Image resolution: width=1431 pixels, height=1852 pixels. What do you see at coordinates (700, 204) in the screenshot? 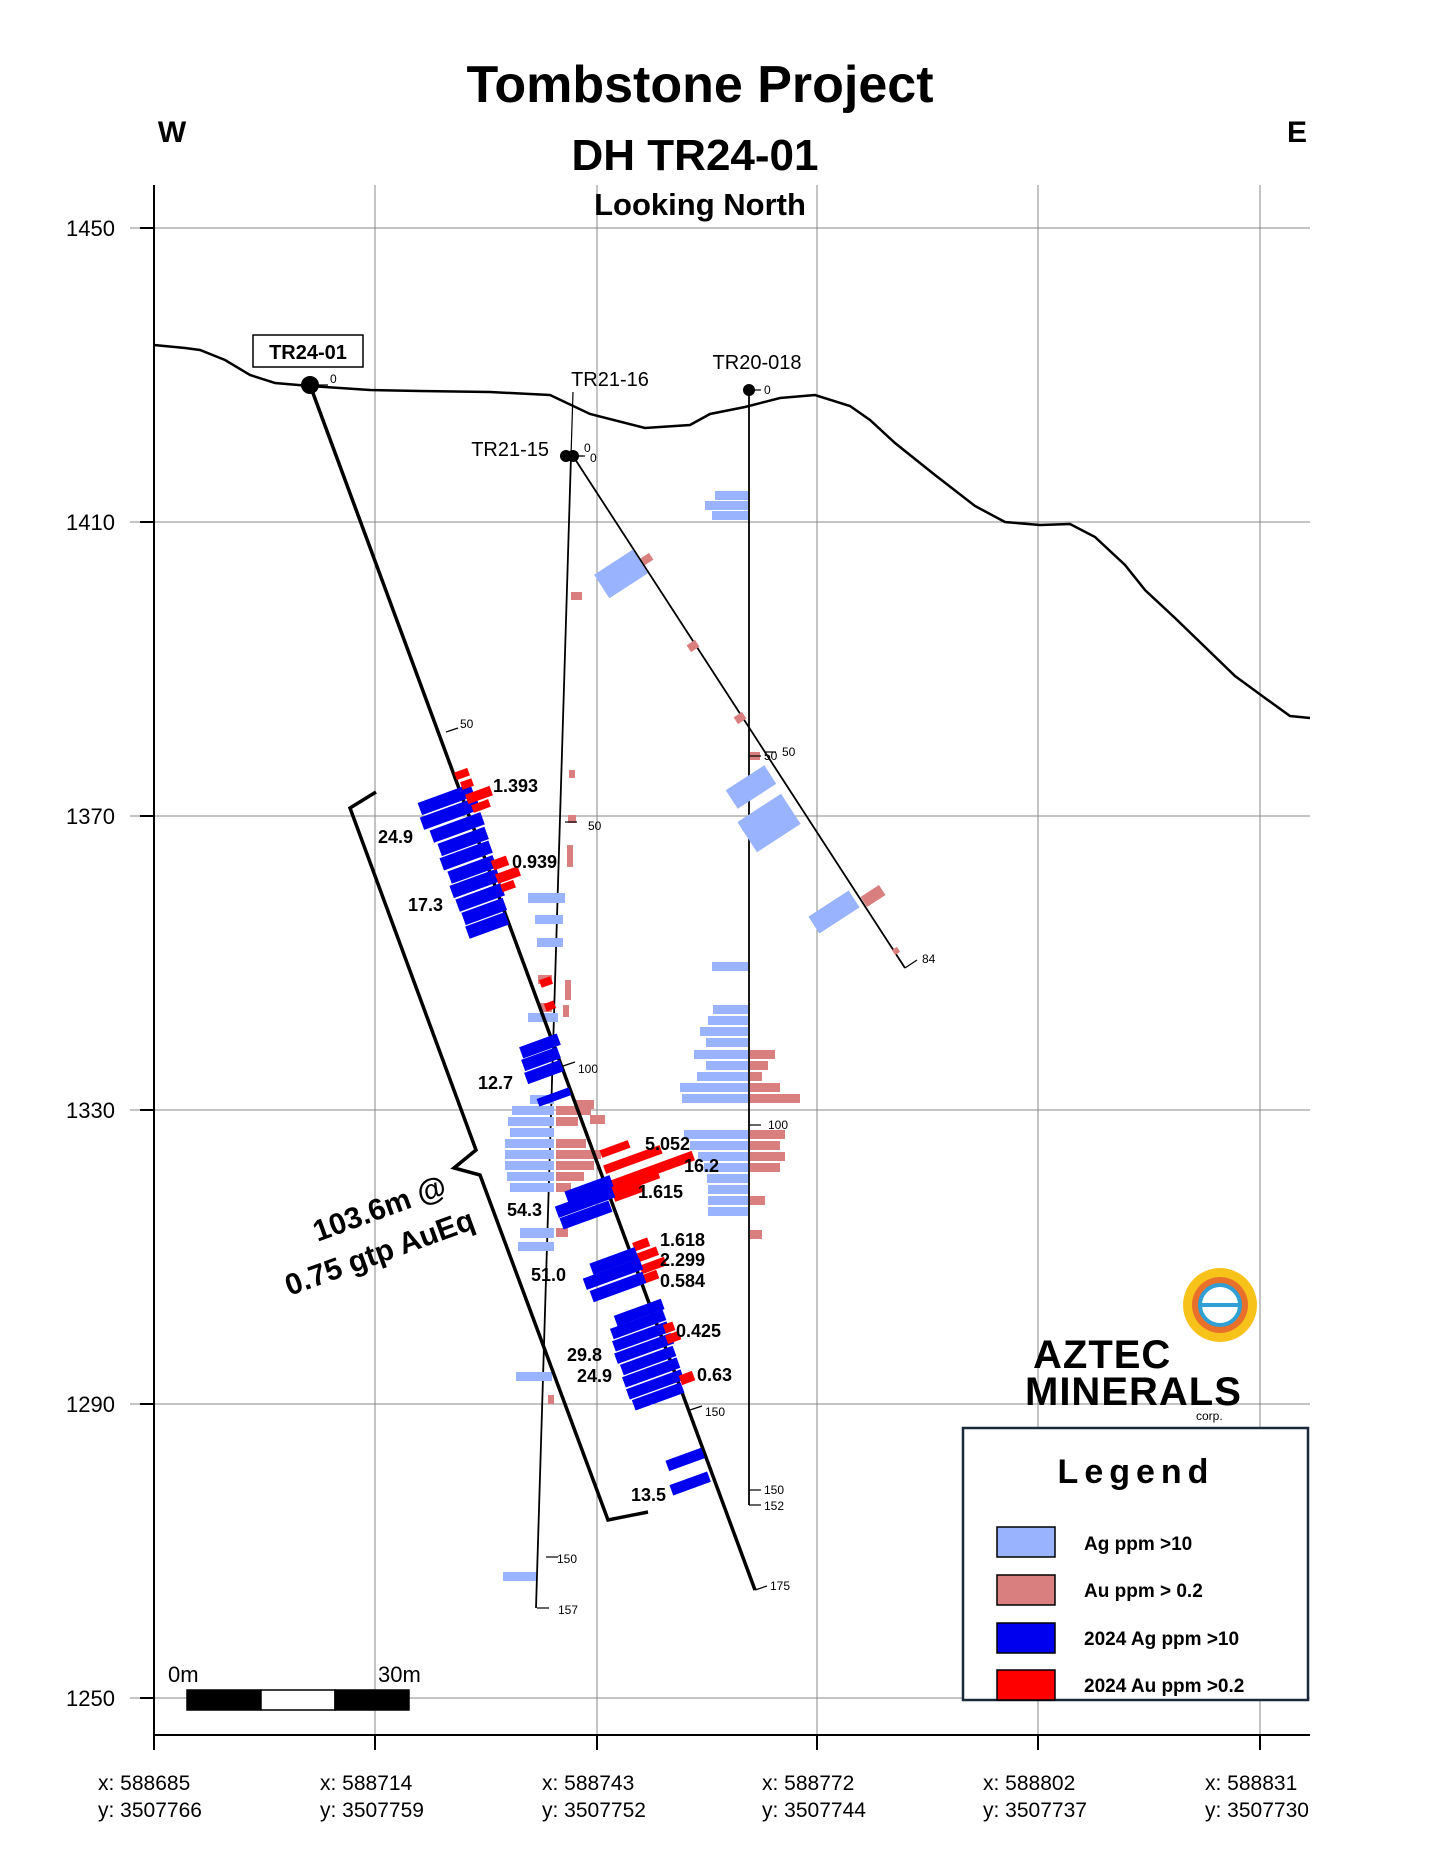
I see `view-direction: Looking North` at bounding box center [700, 204].